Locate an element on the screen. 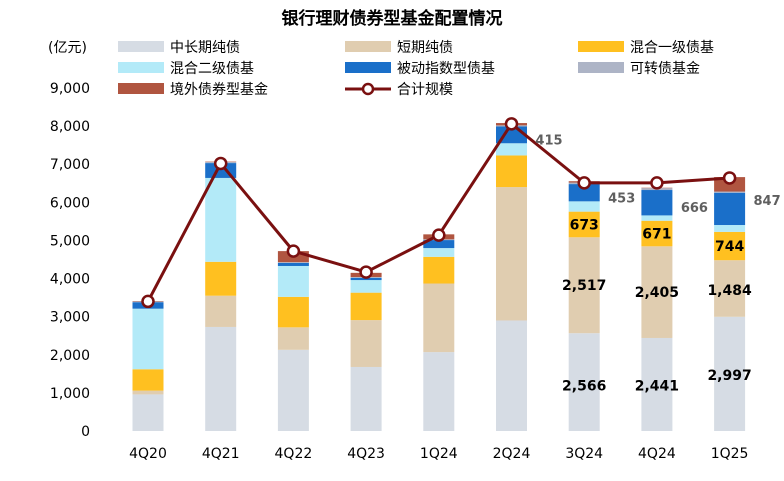  total-point-1Q24 is located at coordinates (439, 235).